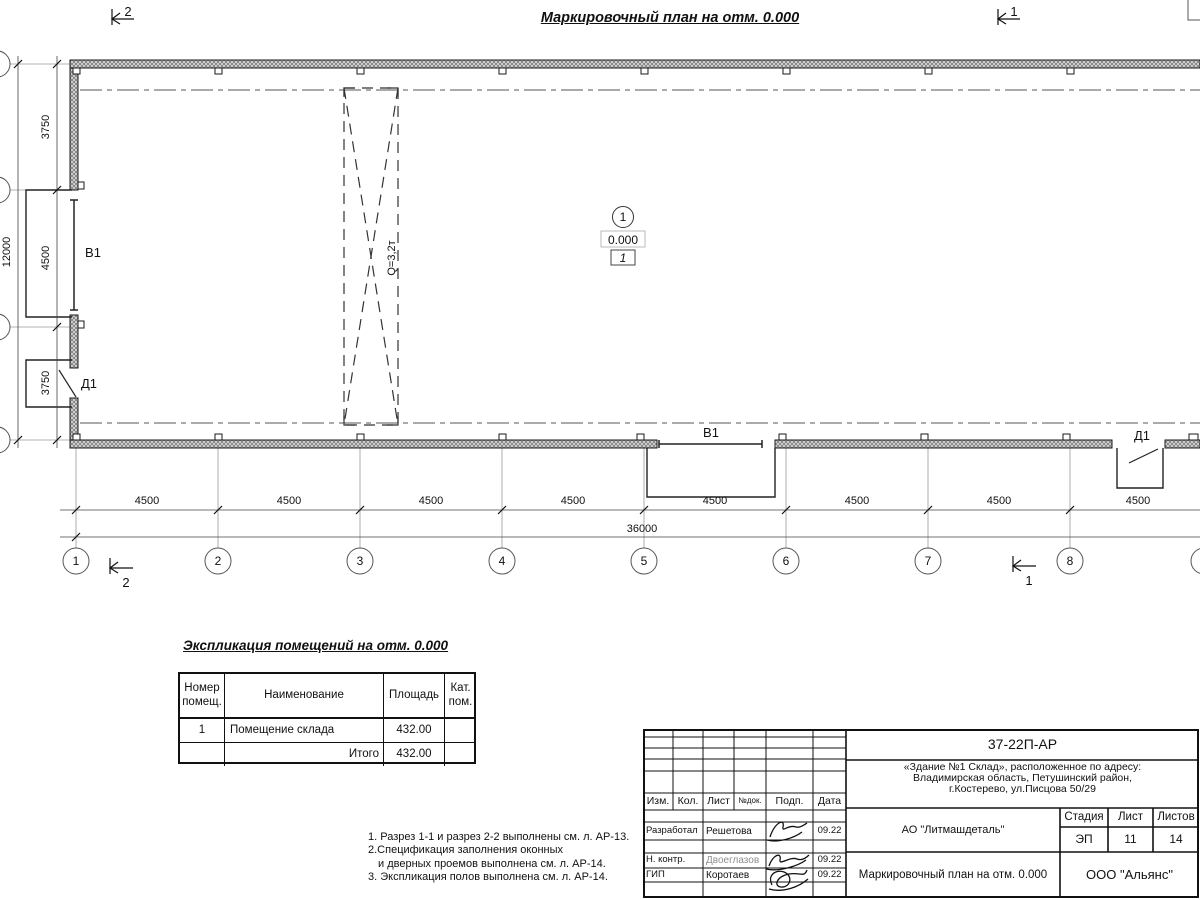  I want to click on tb-date-1: 09.22, so click(829, 830).